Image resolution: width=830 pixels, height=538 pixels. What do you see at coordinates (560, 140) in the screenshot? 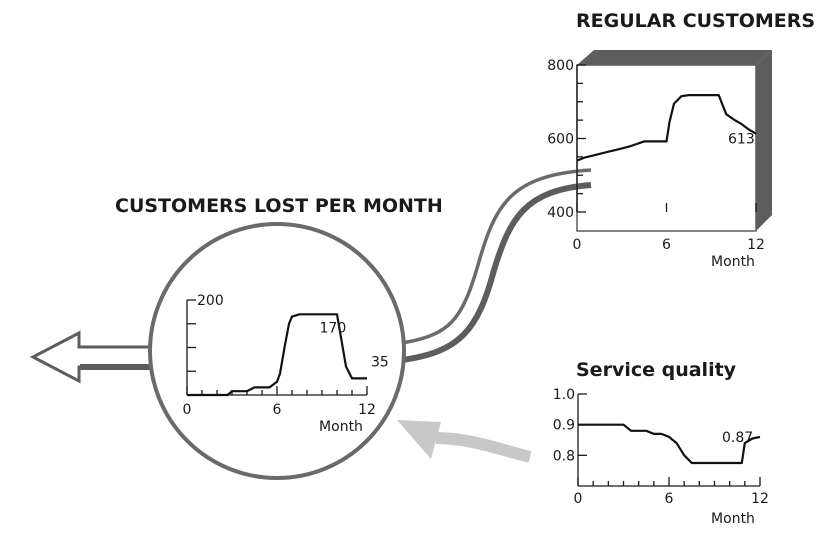
I see `regular-y-tick-label: 600` at bounding box center [560, 140].